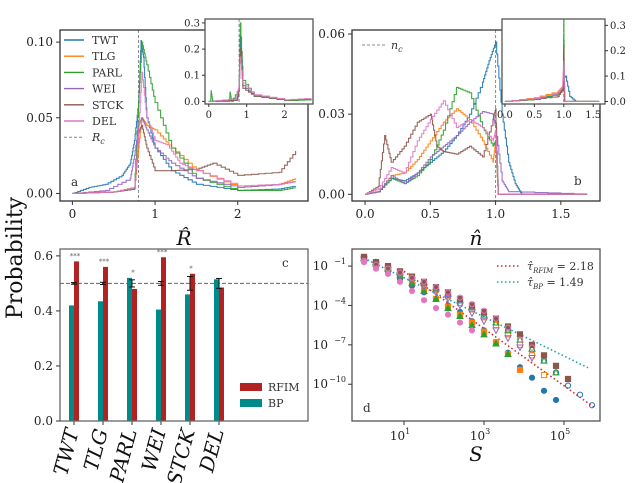  Describe the element at coordinates (133, 273) in the screenshot. I see `significance-marker: *` at that location.